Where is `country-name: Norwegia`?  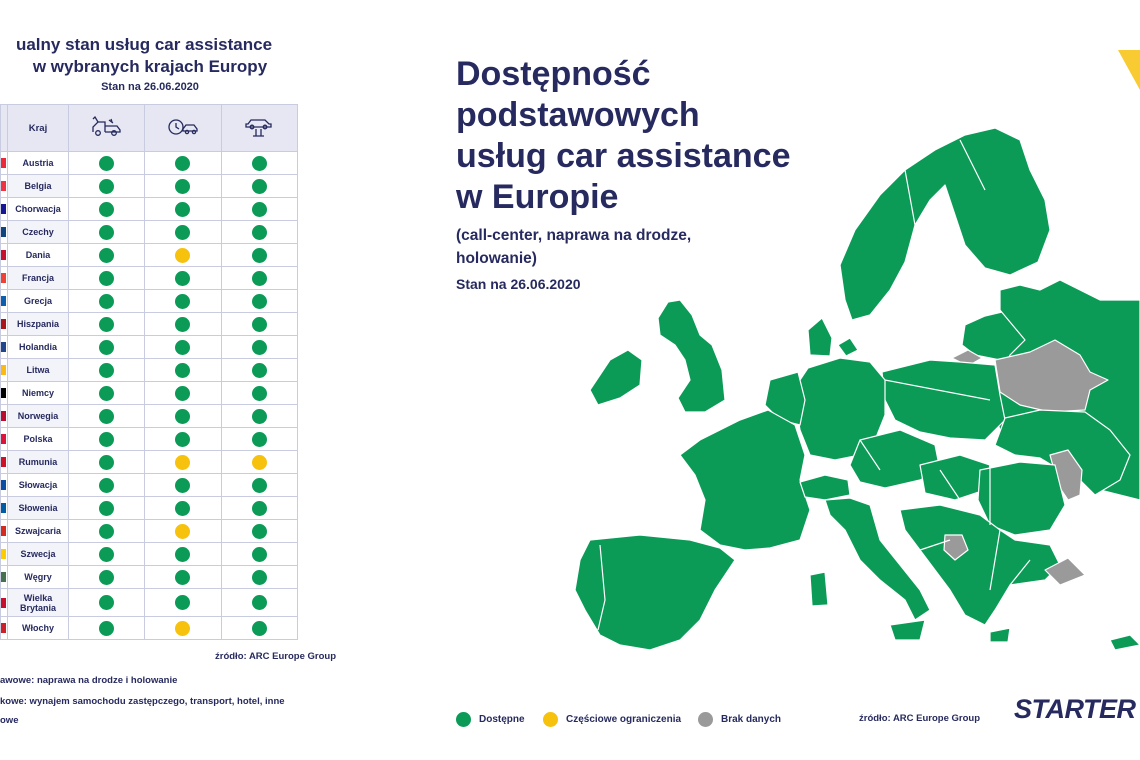 country-name: Norwegia is located at coordinates (38, 416).